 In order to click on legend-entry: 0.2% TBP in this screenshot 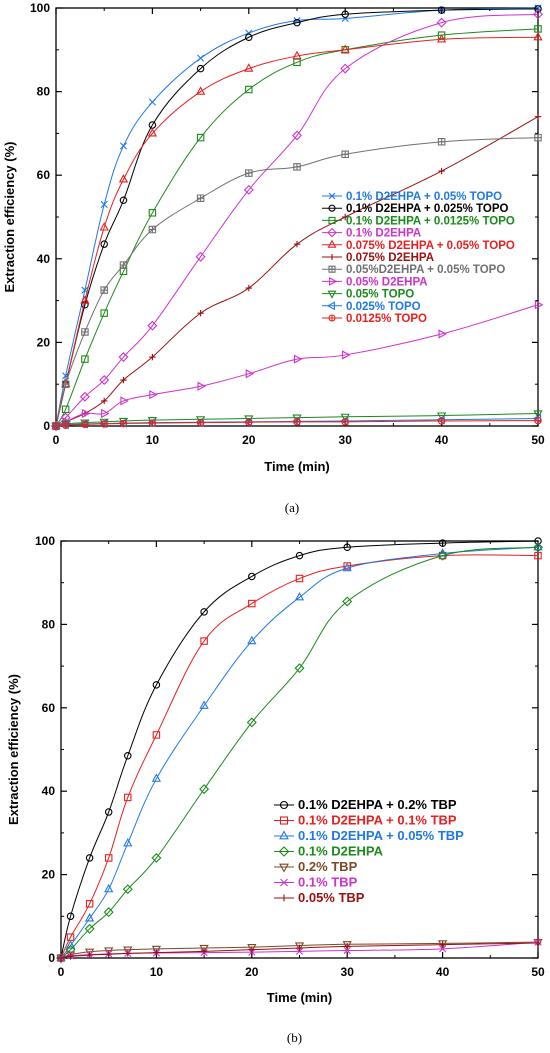, I will do `click(328, 866)`.